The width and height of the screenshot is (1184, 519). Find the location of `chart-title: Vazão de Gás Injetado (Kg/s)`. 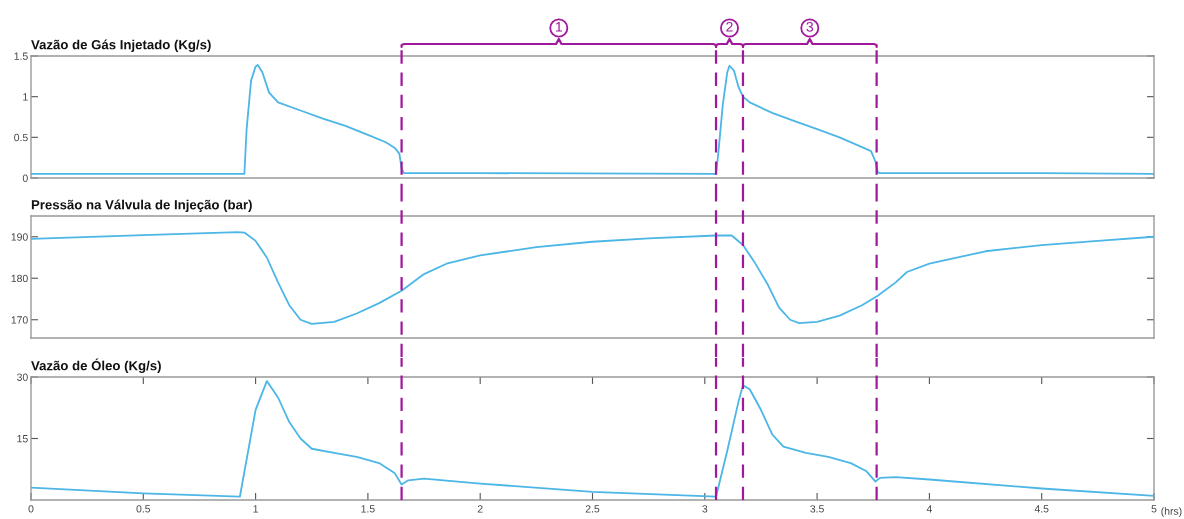

chart-title: Vazão de Gás Injetado (Kg/s) is located at coordinates (121, 45).